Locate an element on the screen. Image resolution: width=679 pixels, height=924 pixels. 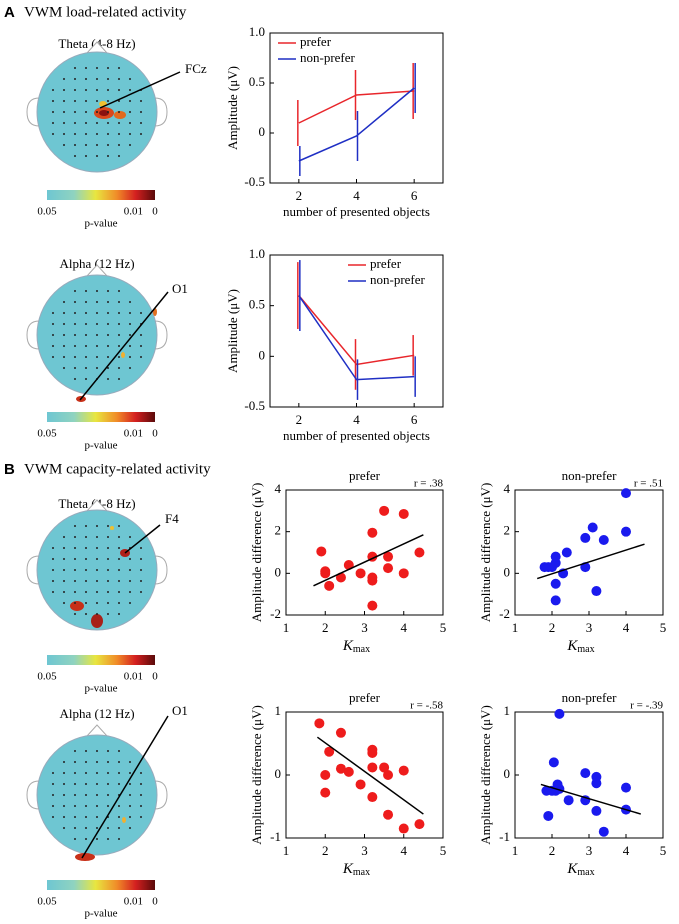
x-tick-label: 3 is located at coordinates (364, 627).